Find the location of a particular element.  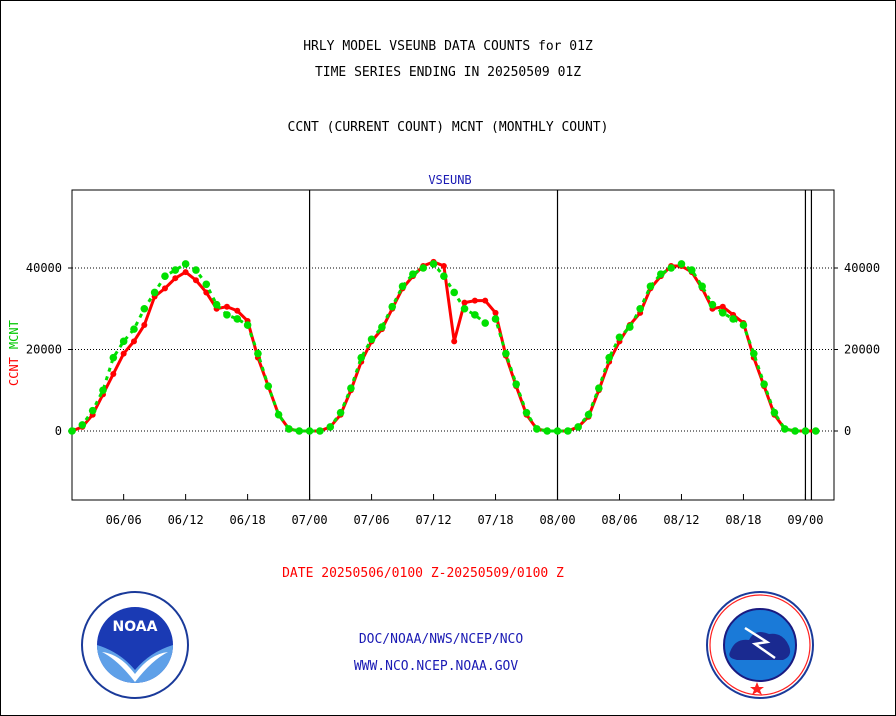

x-tick-06/18: 06/18 is located at coordinates (248, 520).